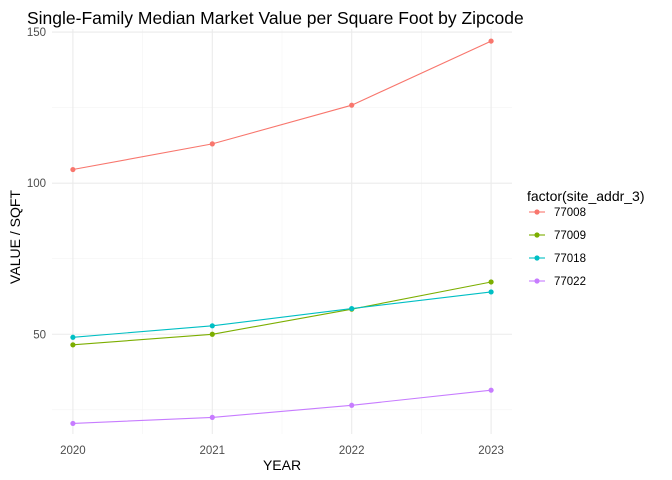 The image size is (672, 480). What do you see at coordinates (570, 236) in the screenshot?
I see `legend-label: 77009` at bounding box center [570, 236].